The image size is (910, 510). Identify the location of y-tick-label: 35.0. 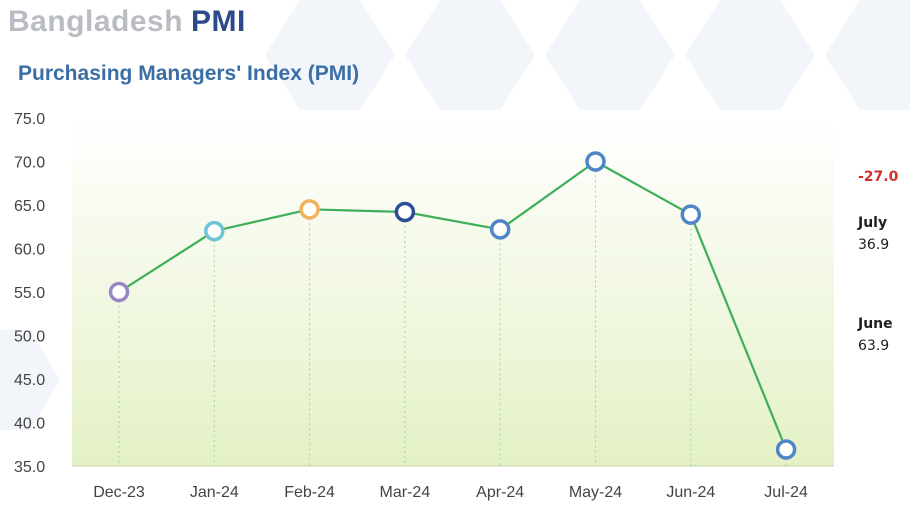
(29, 467).